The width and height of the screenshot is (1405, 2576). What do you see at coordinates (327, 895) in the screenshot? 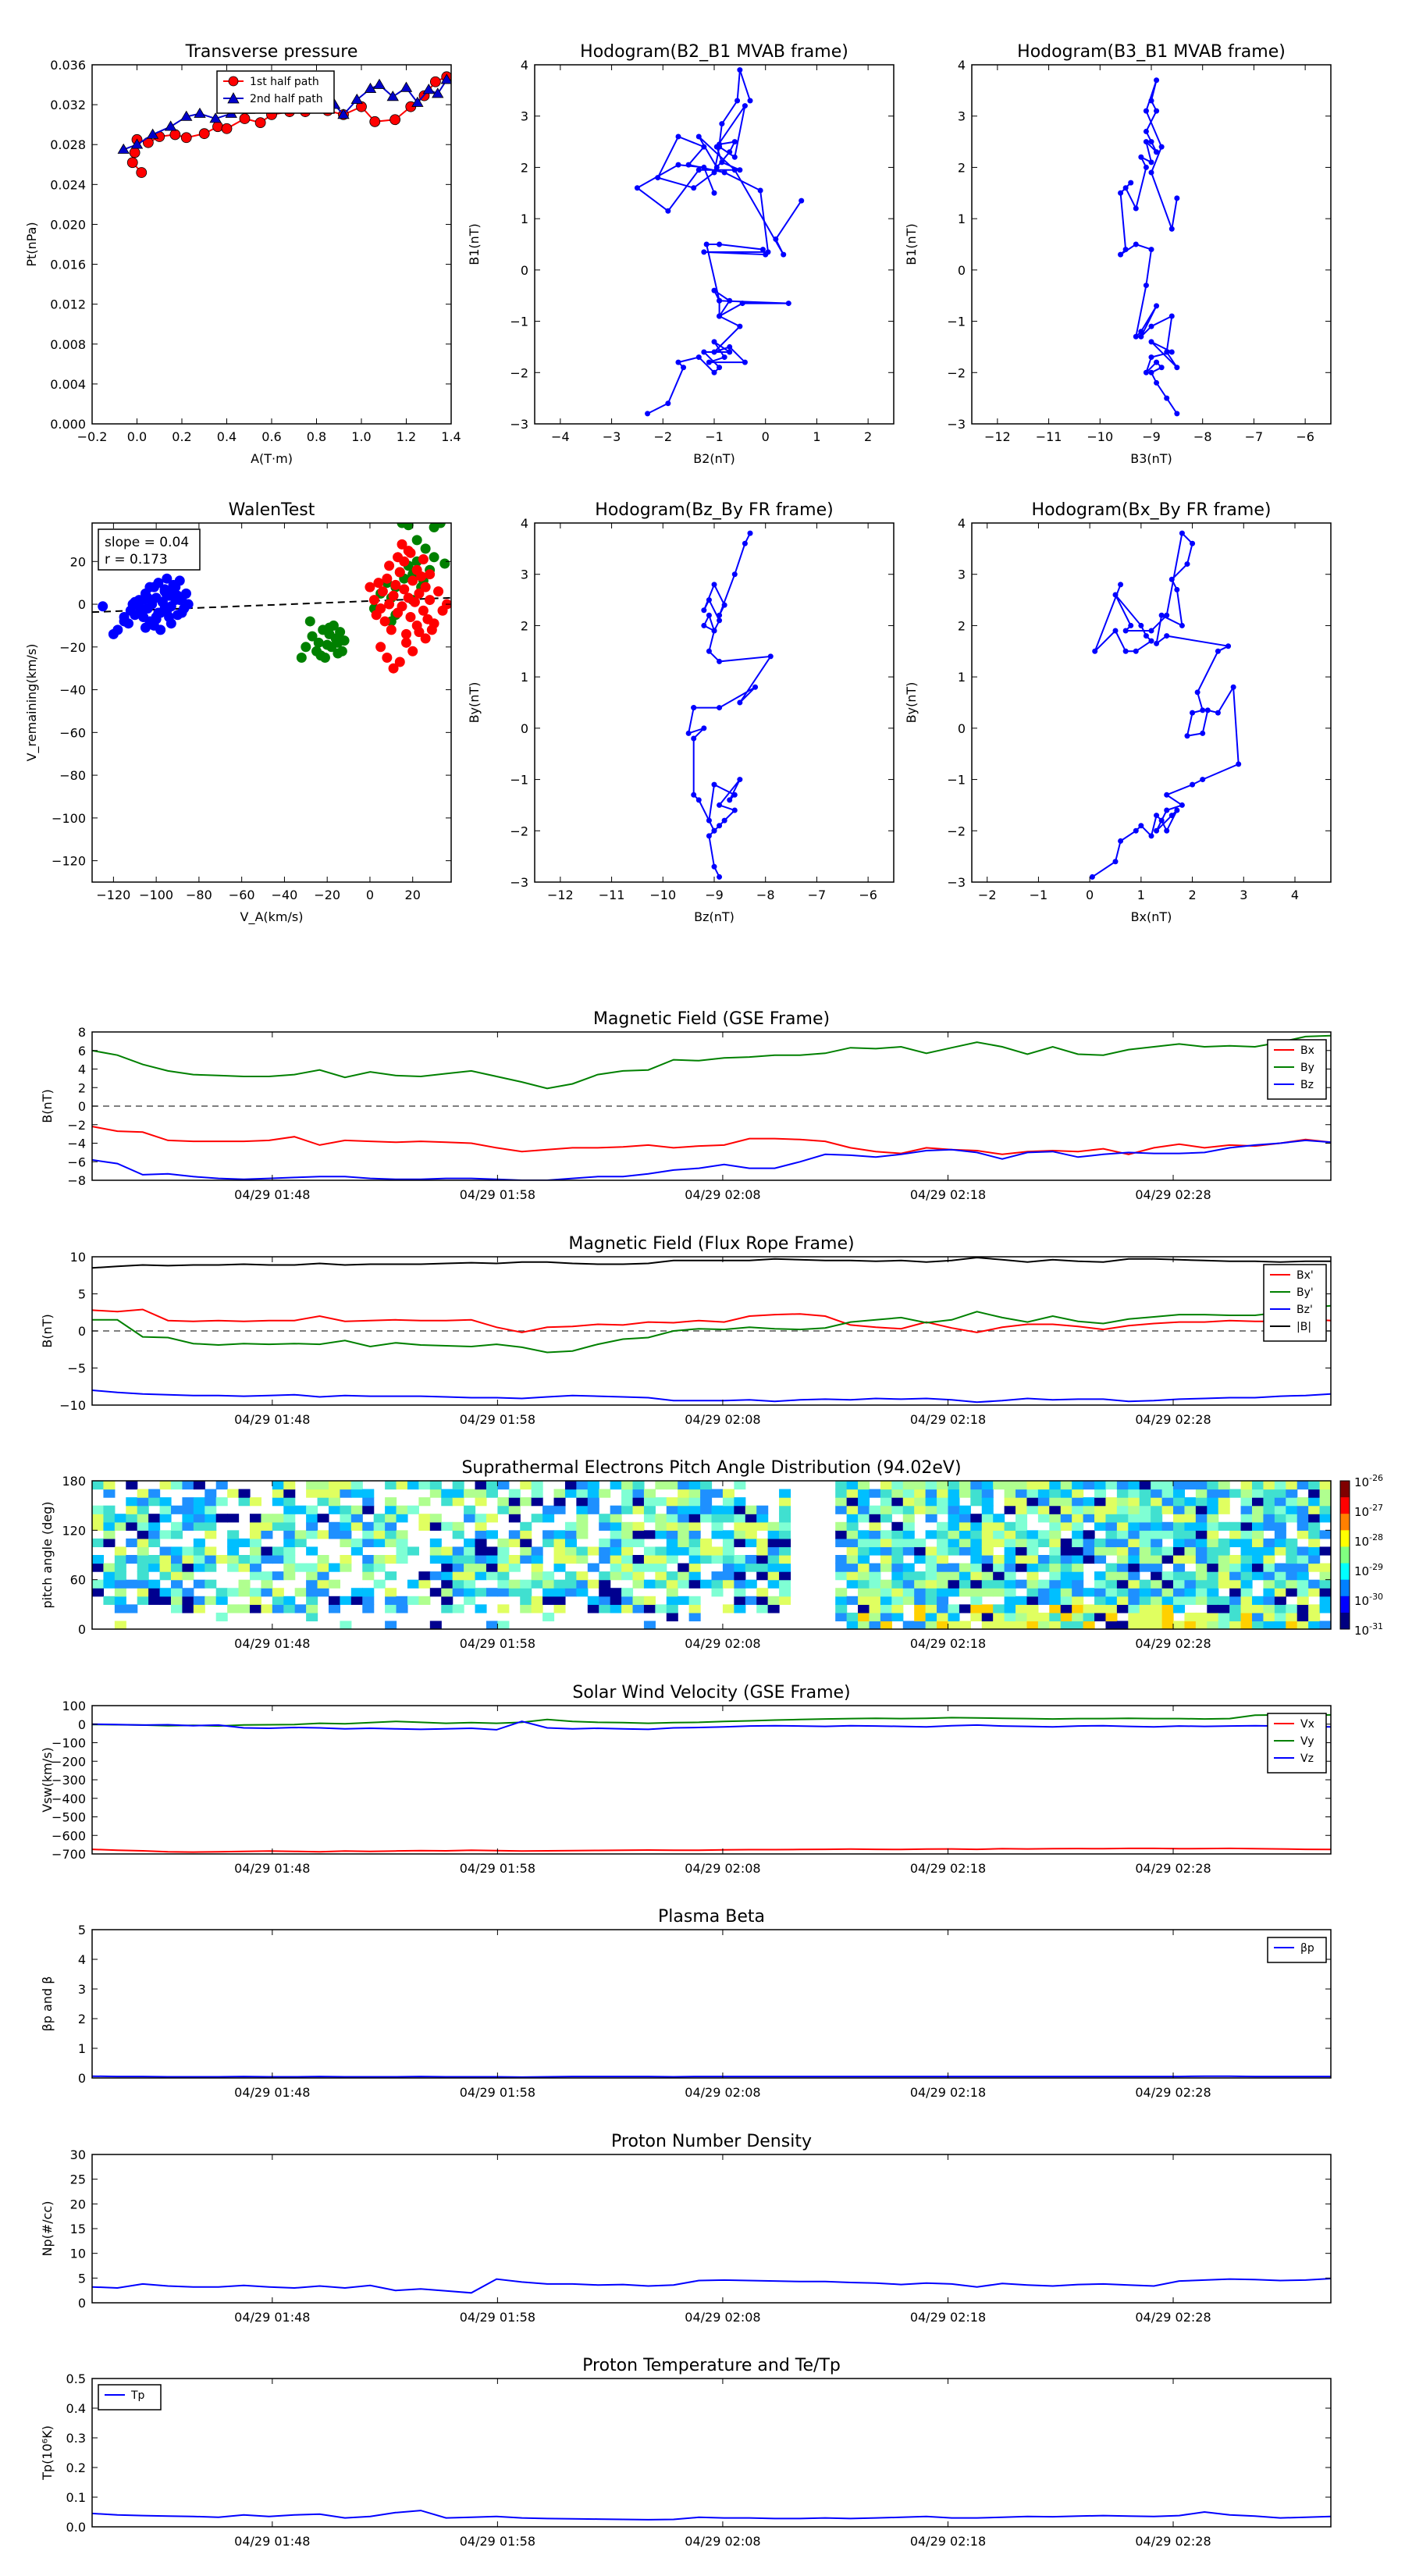
I see `x-tick-label: −20` at bounding box center [327, 895].